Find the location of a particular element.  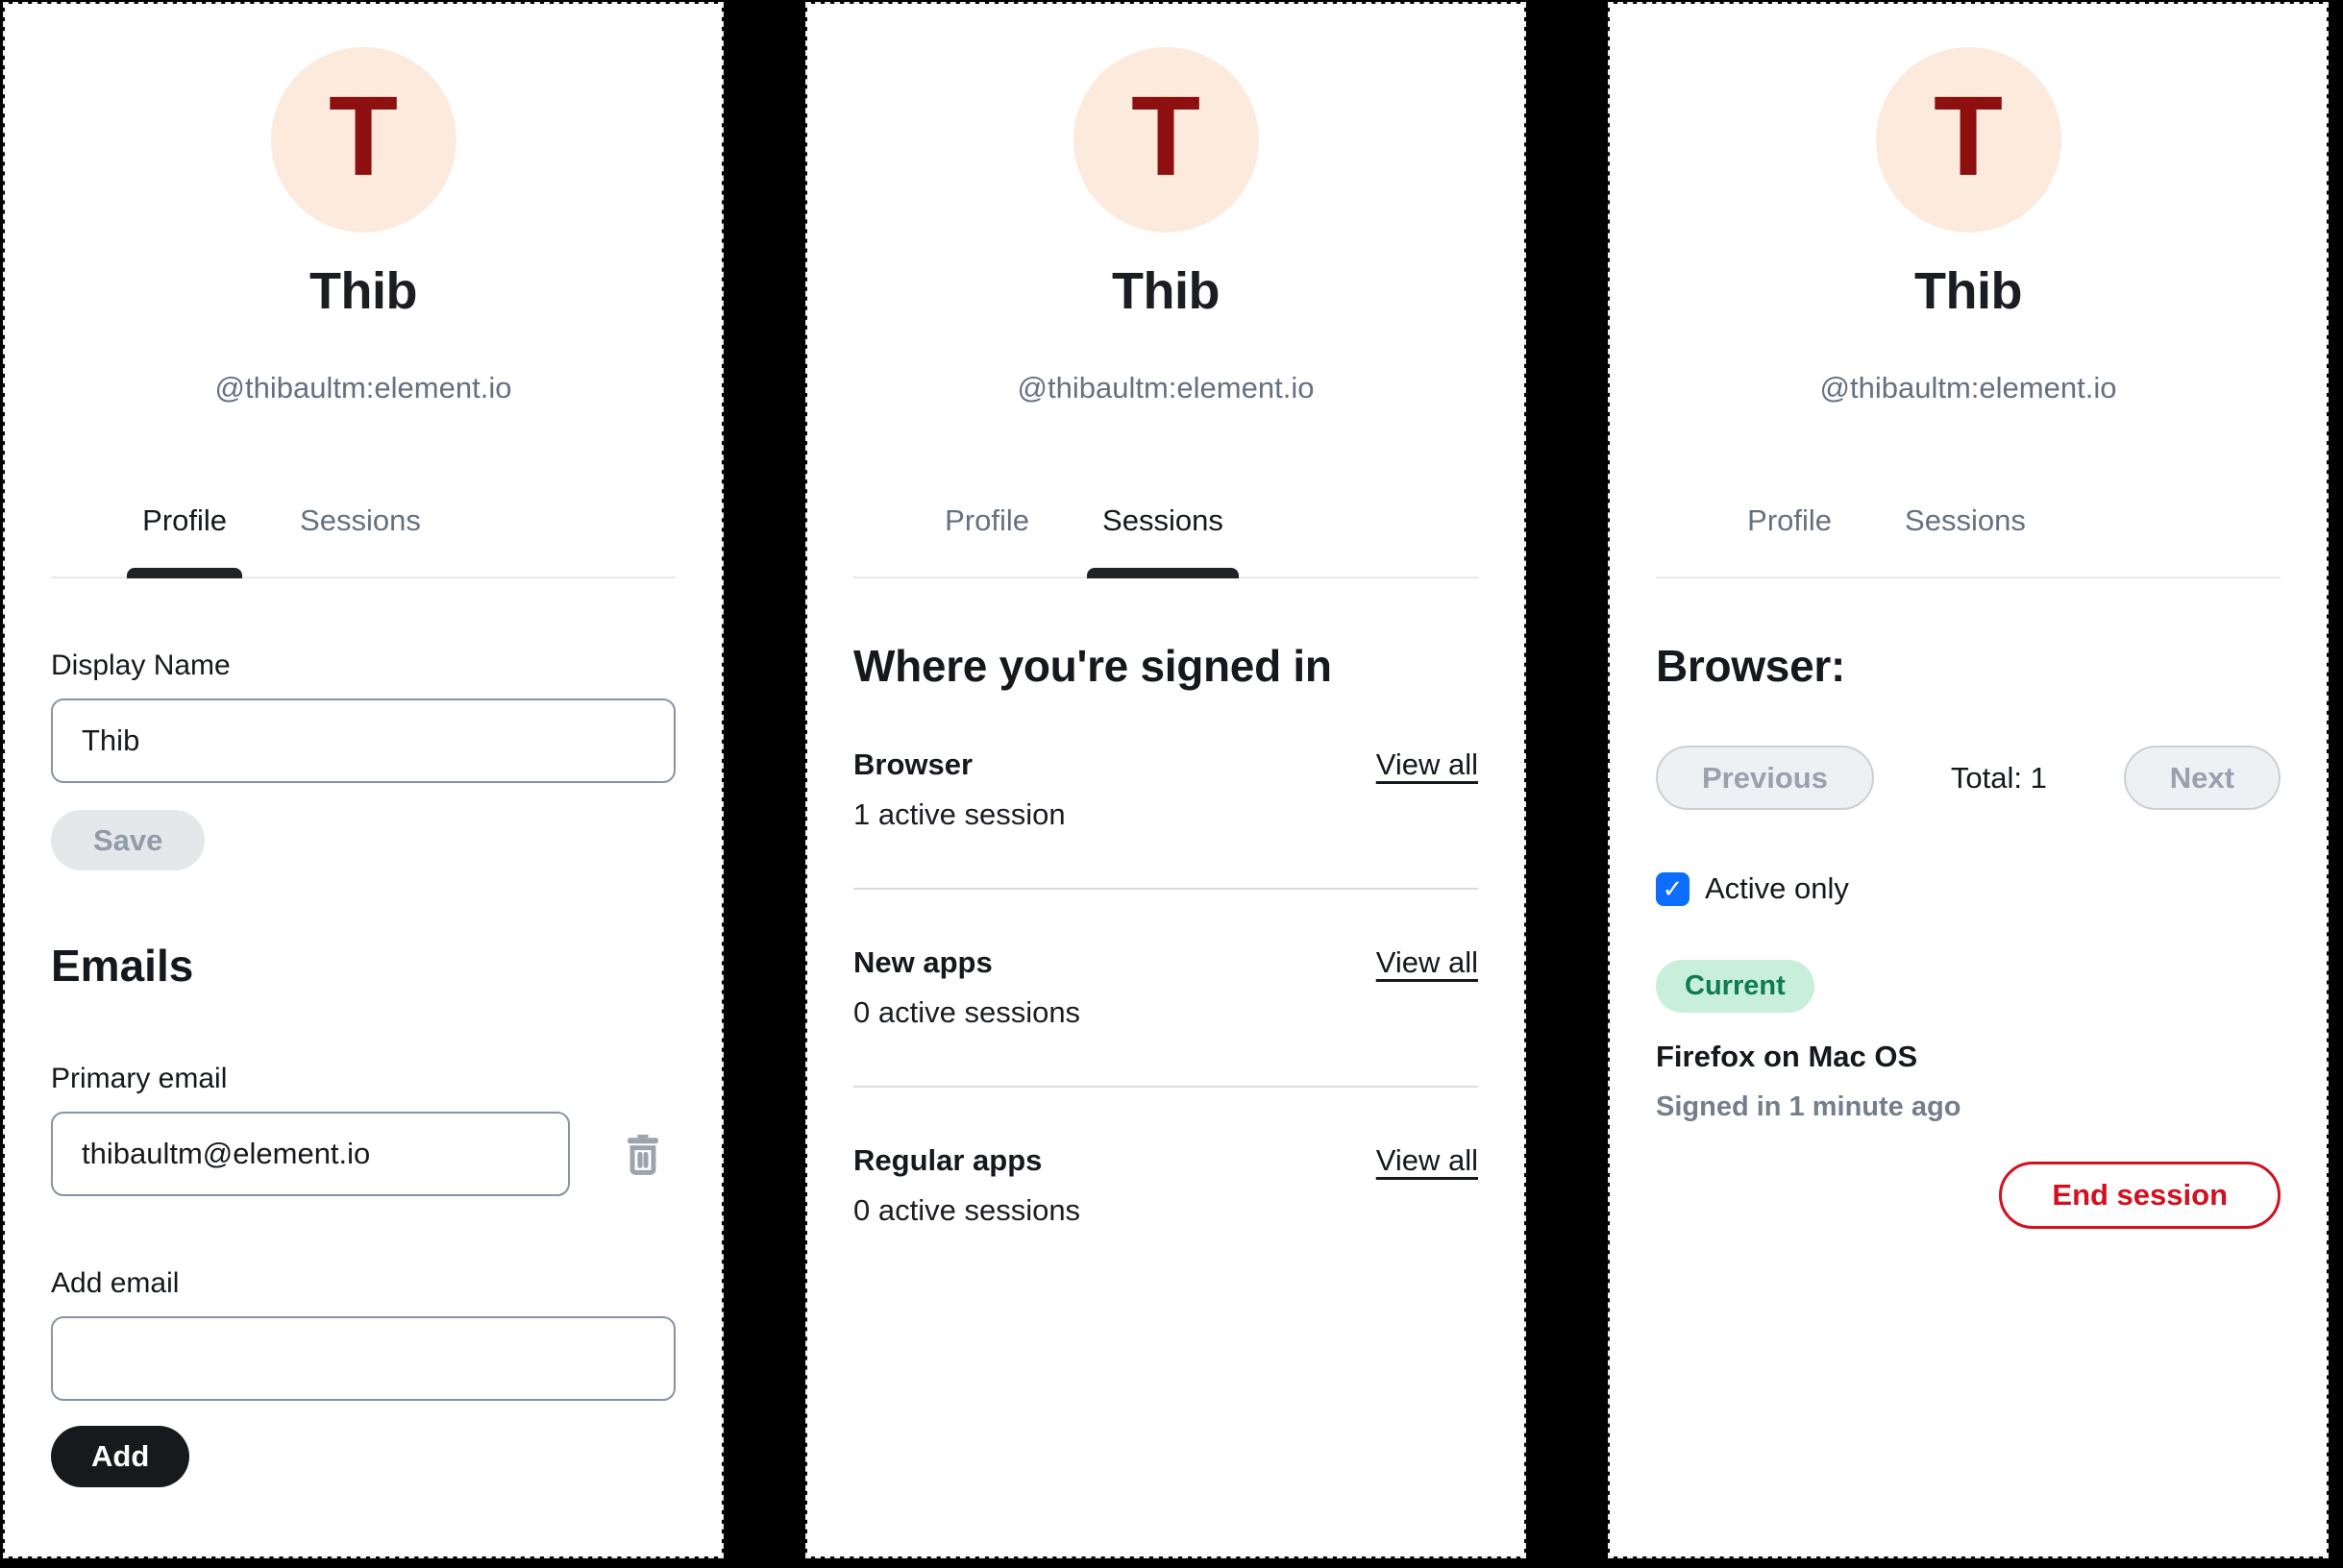

emails-heading: Emails is located at coordinates (122, 966).